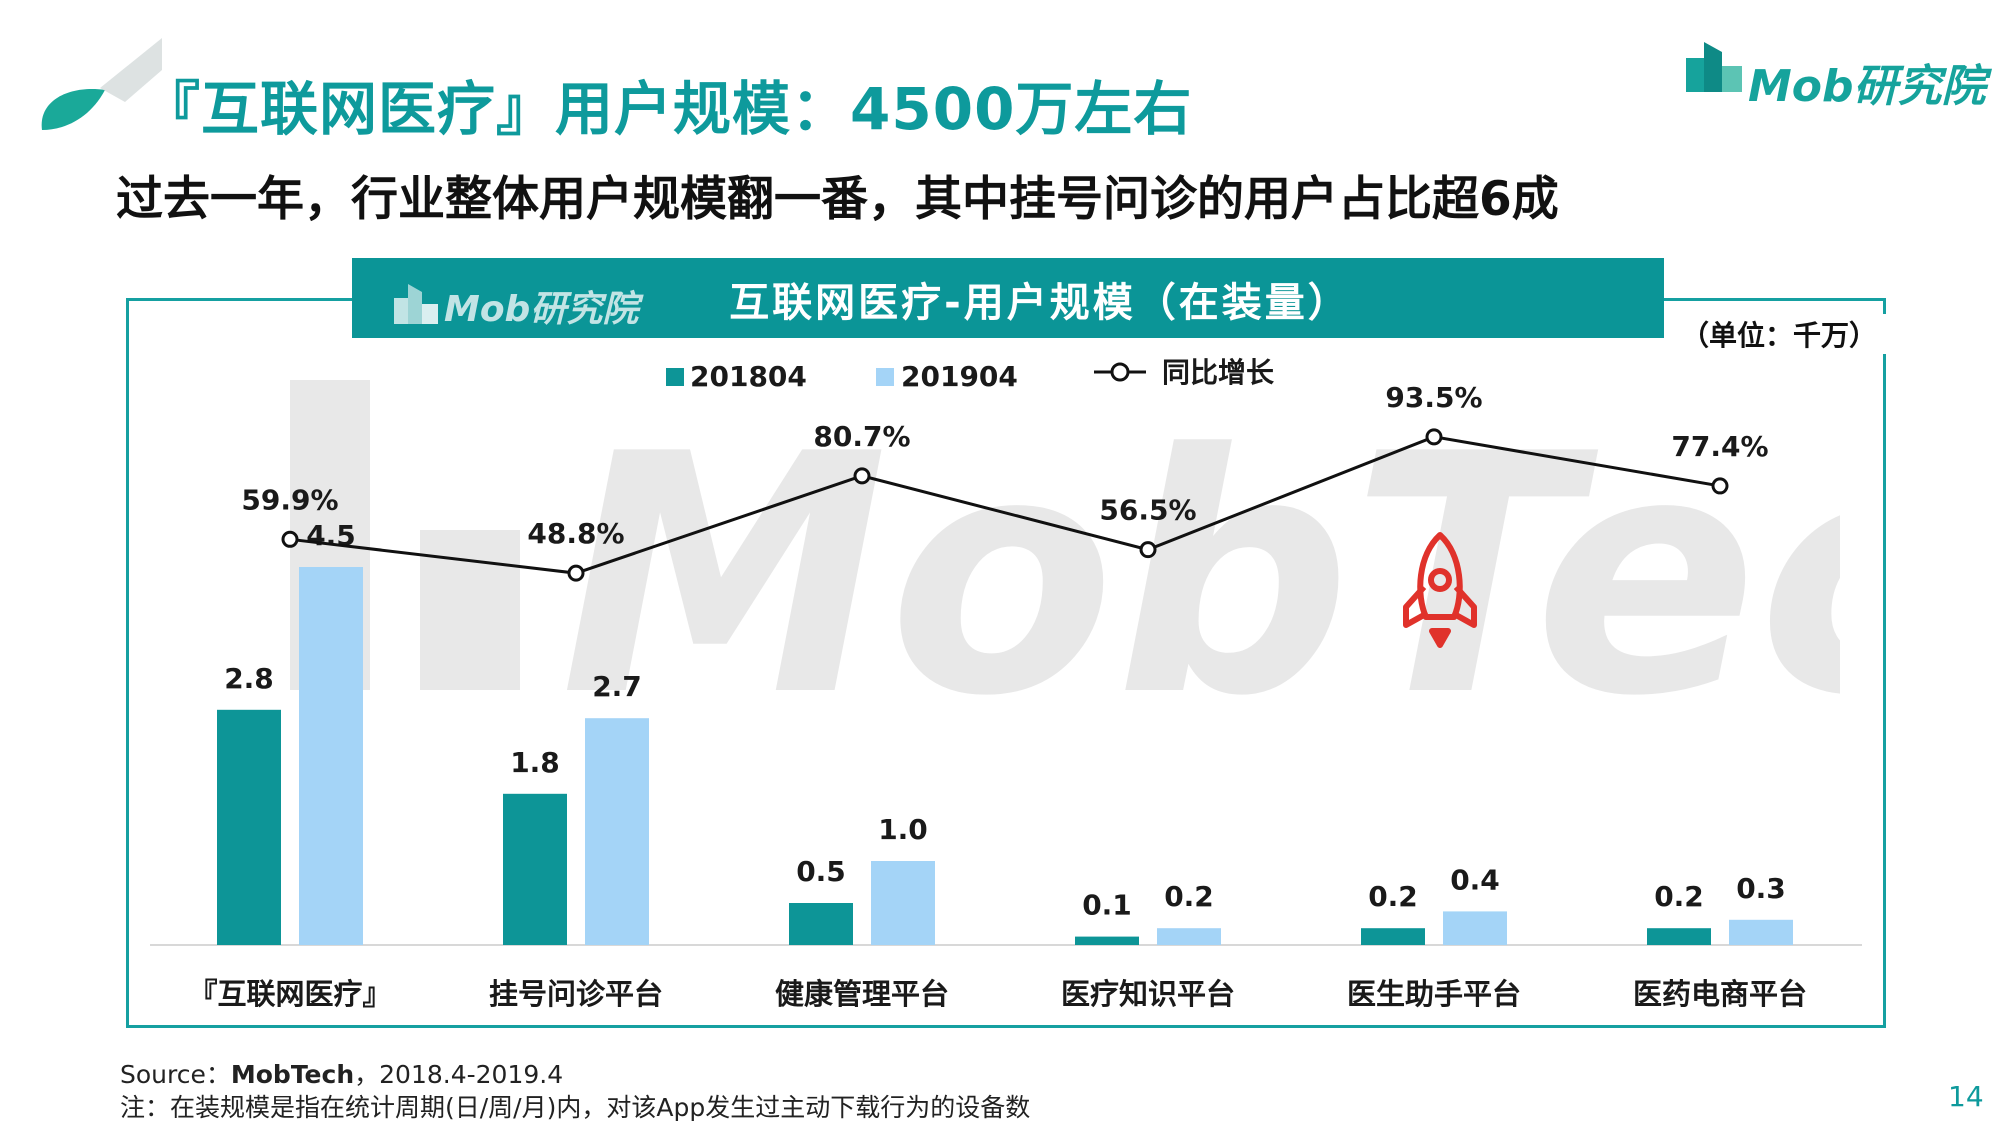 This screenshot has width=2000, height=1125. I want to click on x-tick-label-5: 医药电商平台, so click(1720, 994).